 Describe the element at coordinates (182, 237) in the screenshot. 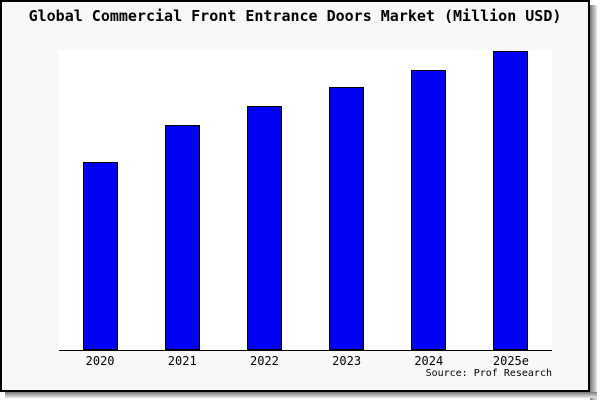

I see `bar-2021` at that location.